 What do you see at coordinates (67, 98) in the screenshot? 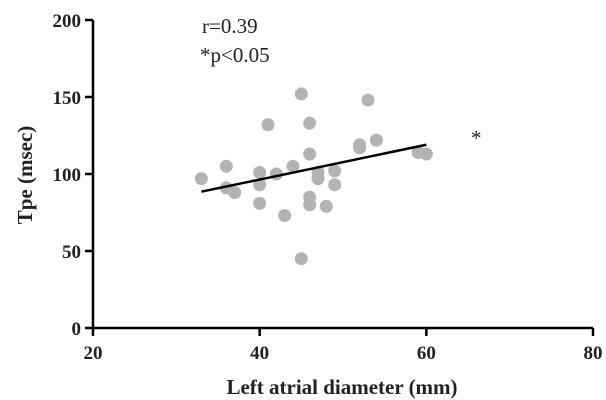
I see `y-tick-label: 150` at bounding box center [67, 98].